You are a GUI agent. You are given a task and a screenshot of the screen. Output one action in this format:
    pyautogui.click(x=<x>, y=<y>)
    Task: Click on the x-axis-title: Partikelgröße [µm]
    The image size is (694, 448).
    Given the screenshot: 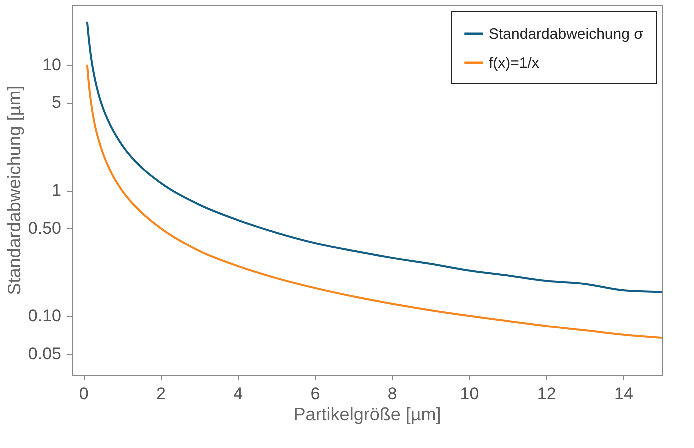 What is the action you would take?
    pyautogui.click(x=368, y=414)
    